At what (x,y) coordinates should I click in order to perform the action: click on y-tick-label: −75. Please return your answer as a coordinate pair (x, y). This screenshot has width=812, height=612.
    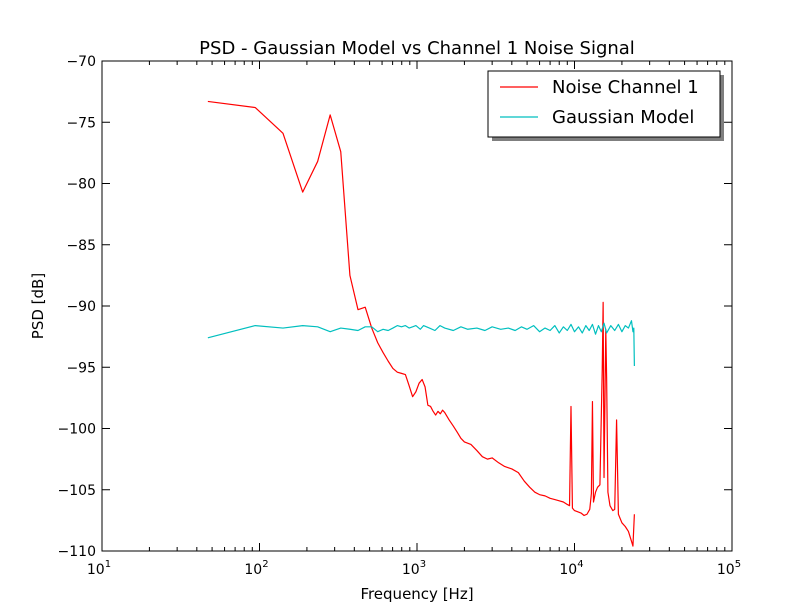
    Looking at the image, I should click on (81, 123).